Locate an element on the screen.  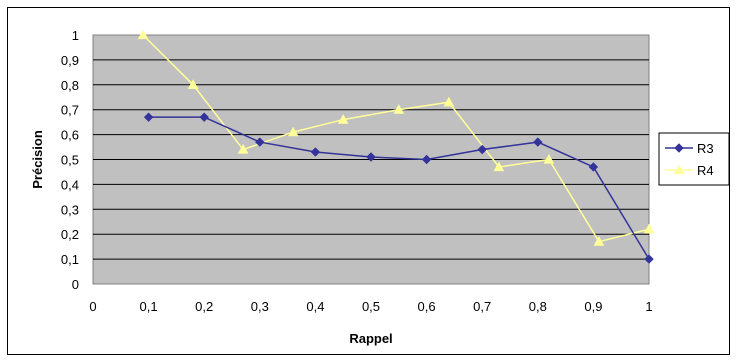
y-tick-label: 0,5 is located at coordinates (70, 160).